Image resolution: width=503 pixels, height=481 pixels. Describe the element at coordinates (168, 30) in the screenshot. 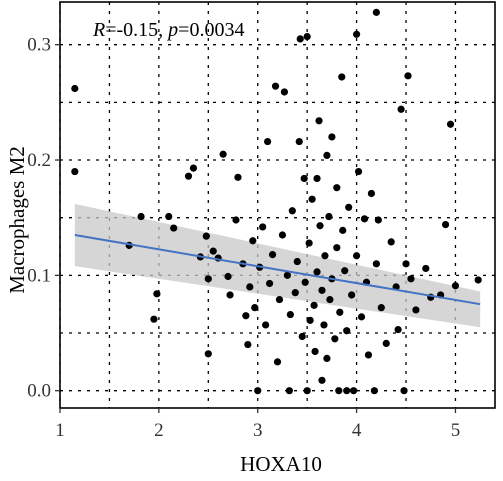

I see `correlation-annotation: R=-0.15, p=0.0034` at that location.